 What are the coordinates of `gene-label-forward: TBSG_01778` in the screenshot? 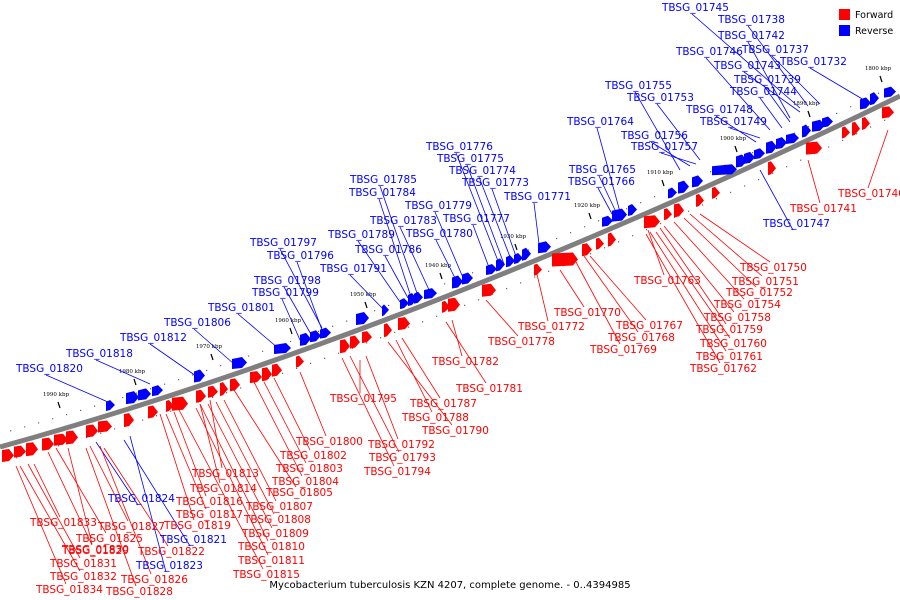 It's located at (521, 342).